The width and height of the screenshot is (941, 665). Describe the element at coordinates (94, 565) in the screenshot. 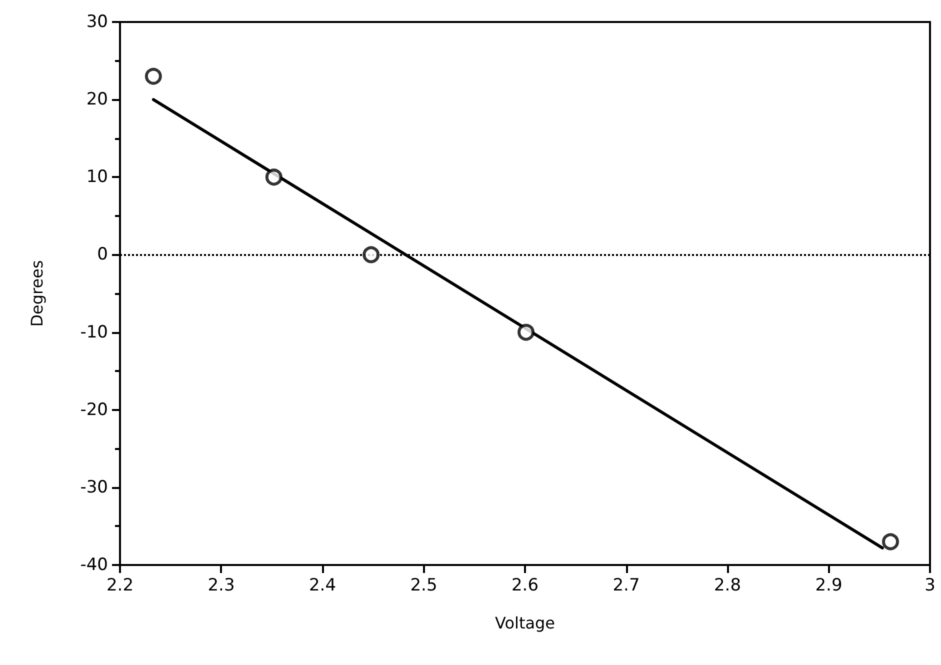

I see `y-tick-label: -40` at that location.